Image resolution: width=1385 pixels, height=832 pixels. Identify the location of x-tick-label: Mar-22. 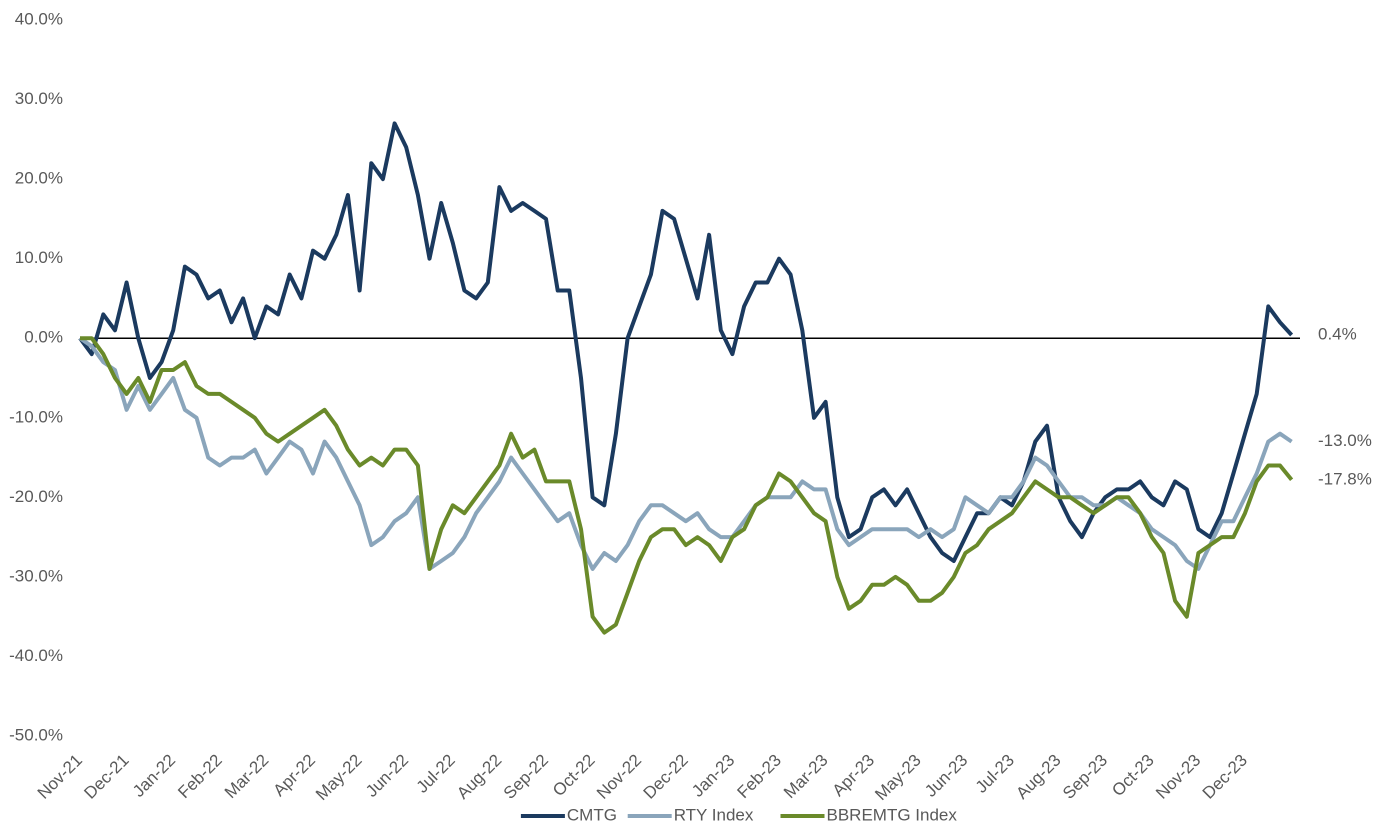
(247, 777).